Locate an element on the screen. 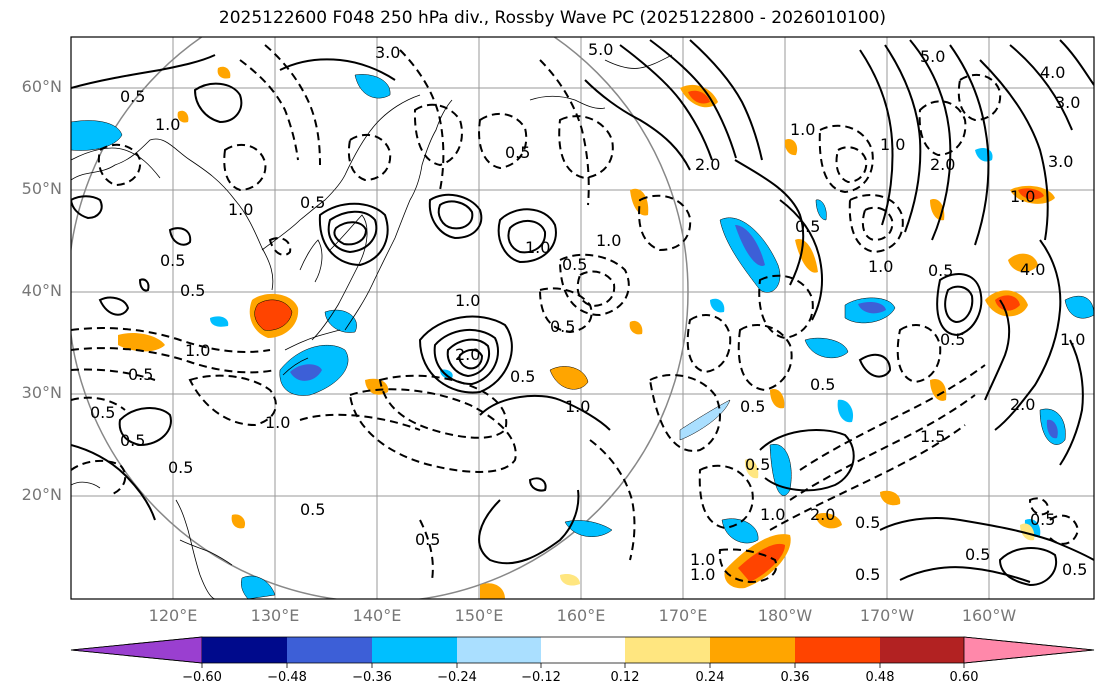 The width and height of the screenshot is (1105, 692). colorbar-tick: −0.36 is located at coordinates (372, 677).